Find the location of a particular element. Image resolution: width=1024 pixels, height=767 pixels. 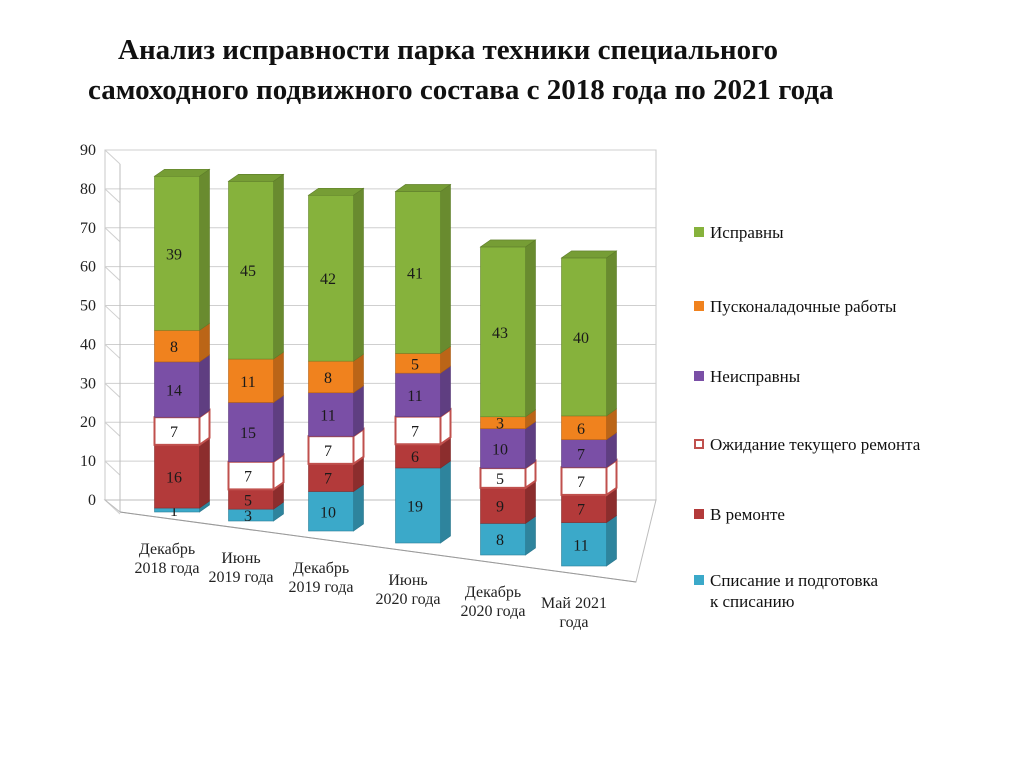

data-label: 40 is located at coordinates (581, 338).